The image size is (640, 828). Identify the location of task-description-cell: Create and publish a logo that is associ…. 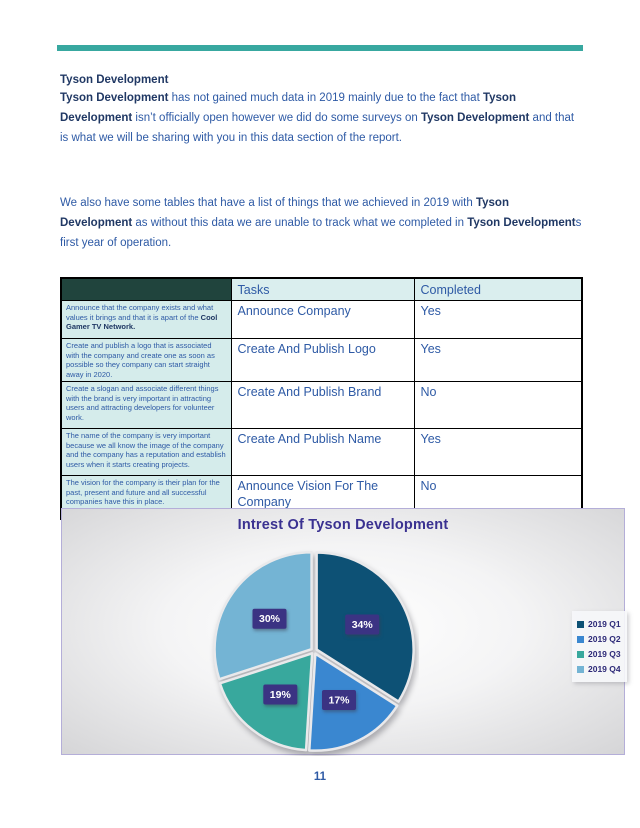
(146, 360).